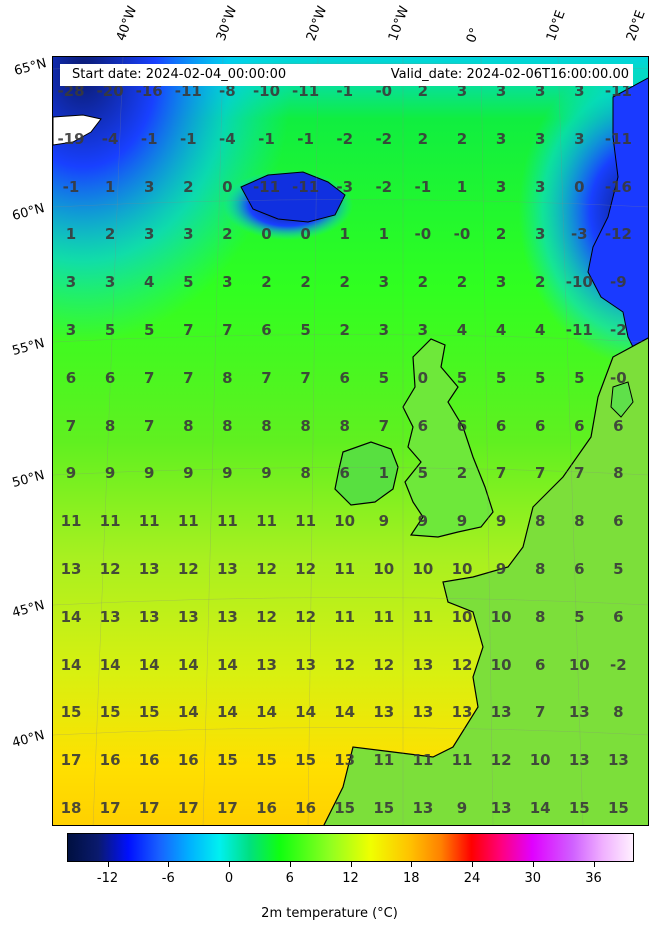 Image resolution: width=659 pixels, height=936 pixels. Describe the element at coordinates (266, 91) in the screenshot. I see `grid-value: -10` at that location.